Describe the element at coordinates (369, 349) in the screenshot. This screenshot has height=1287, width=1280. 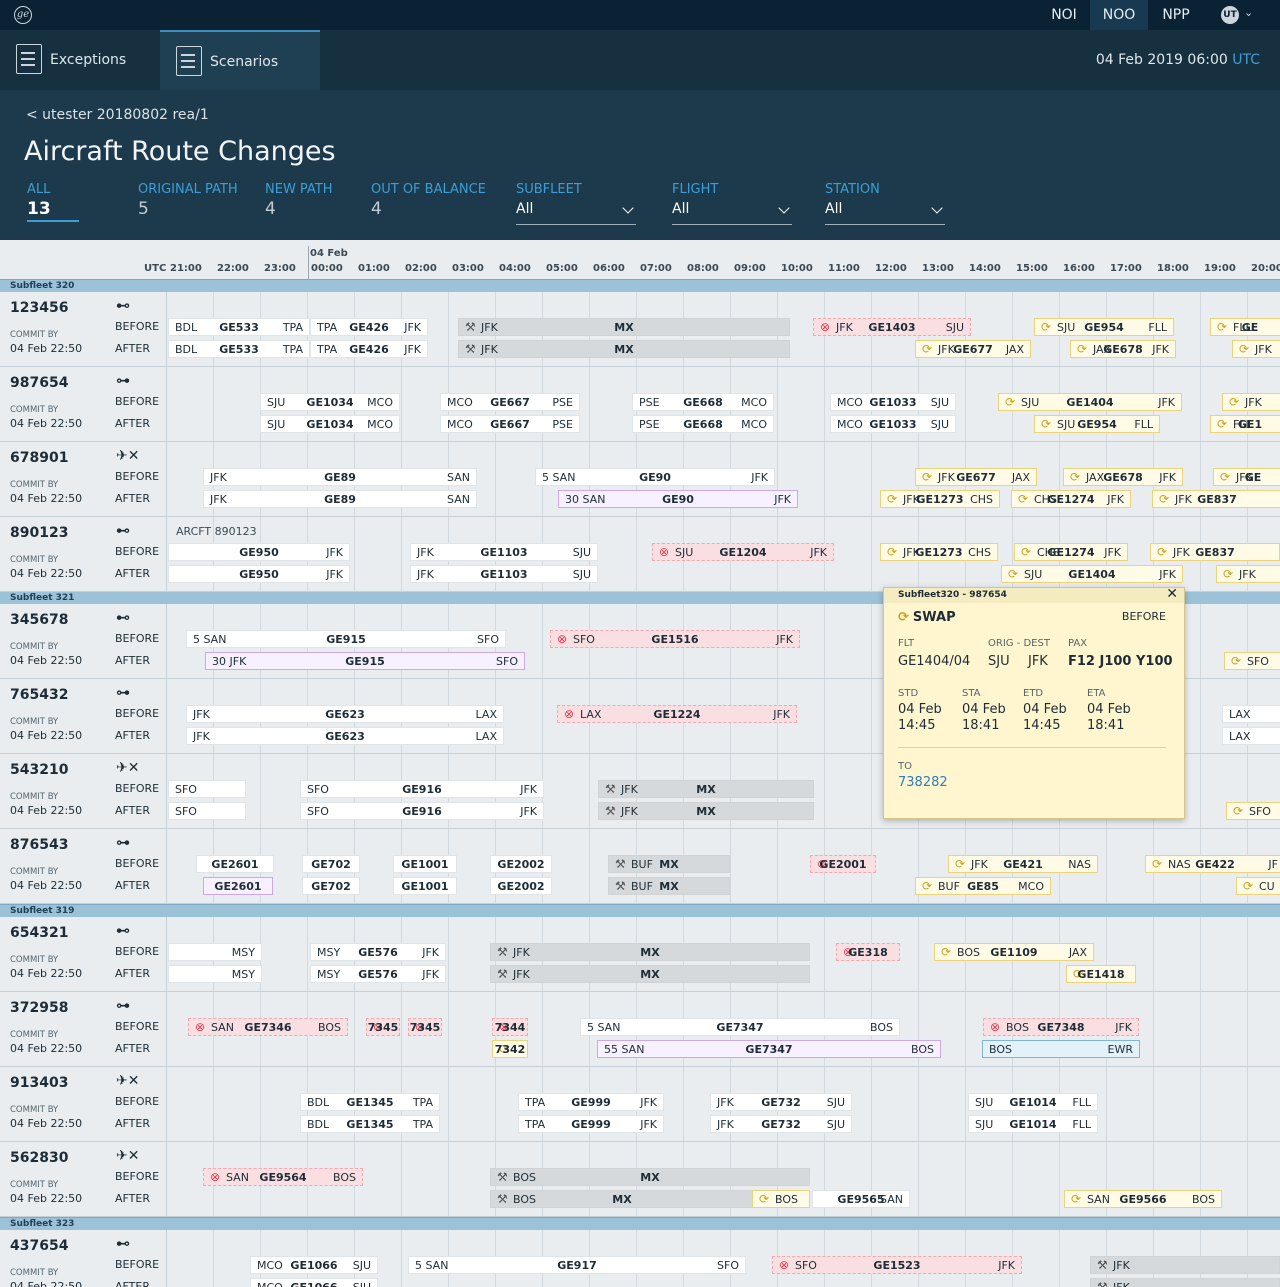
I see `flight-block: TPA GE426 JFK` at that location.